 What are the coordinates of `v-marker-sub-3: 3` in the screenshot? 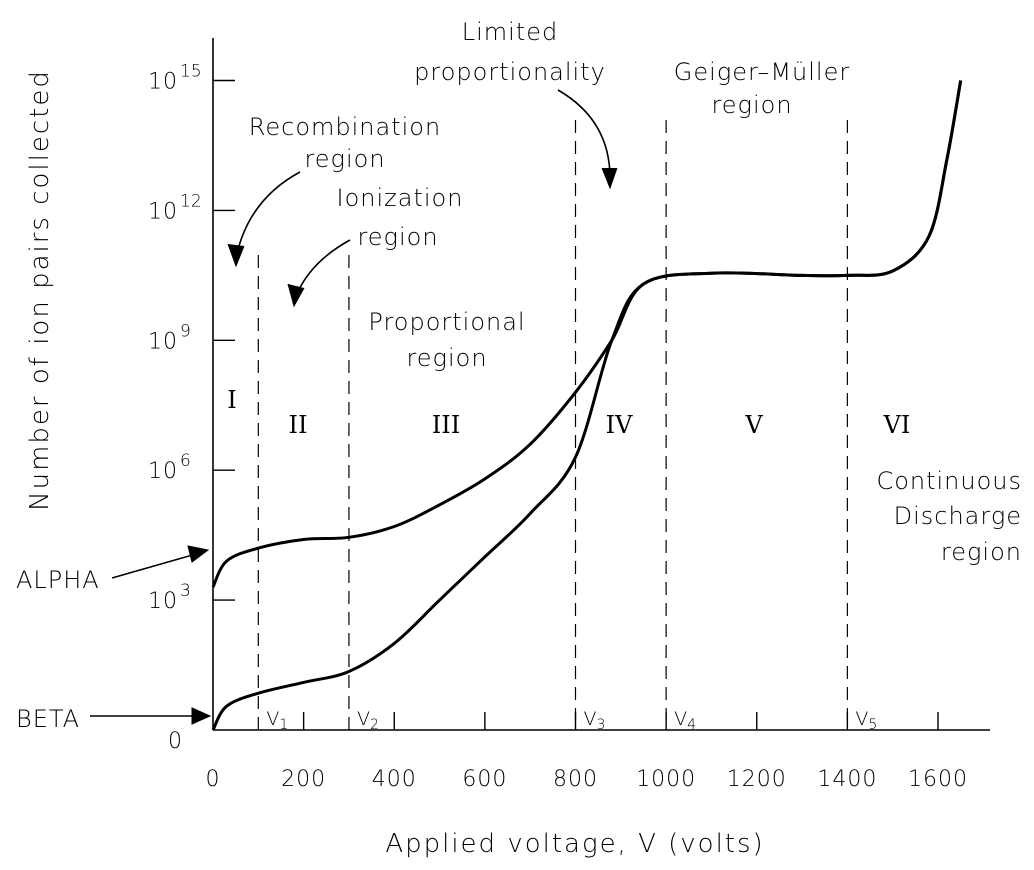 It's located at (601, 725).